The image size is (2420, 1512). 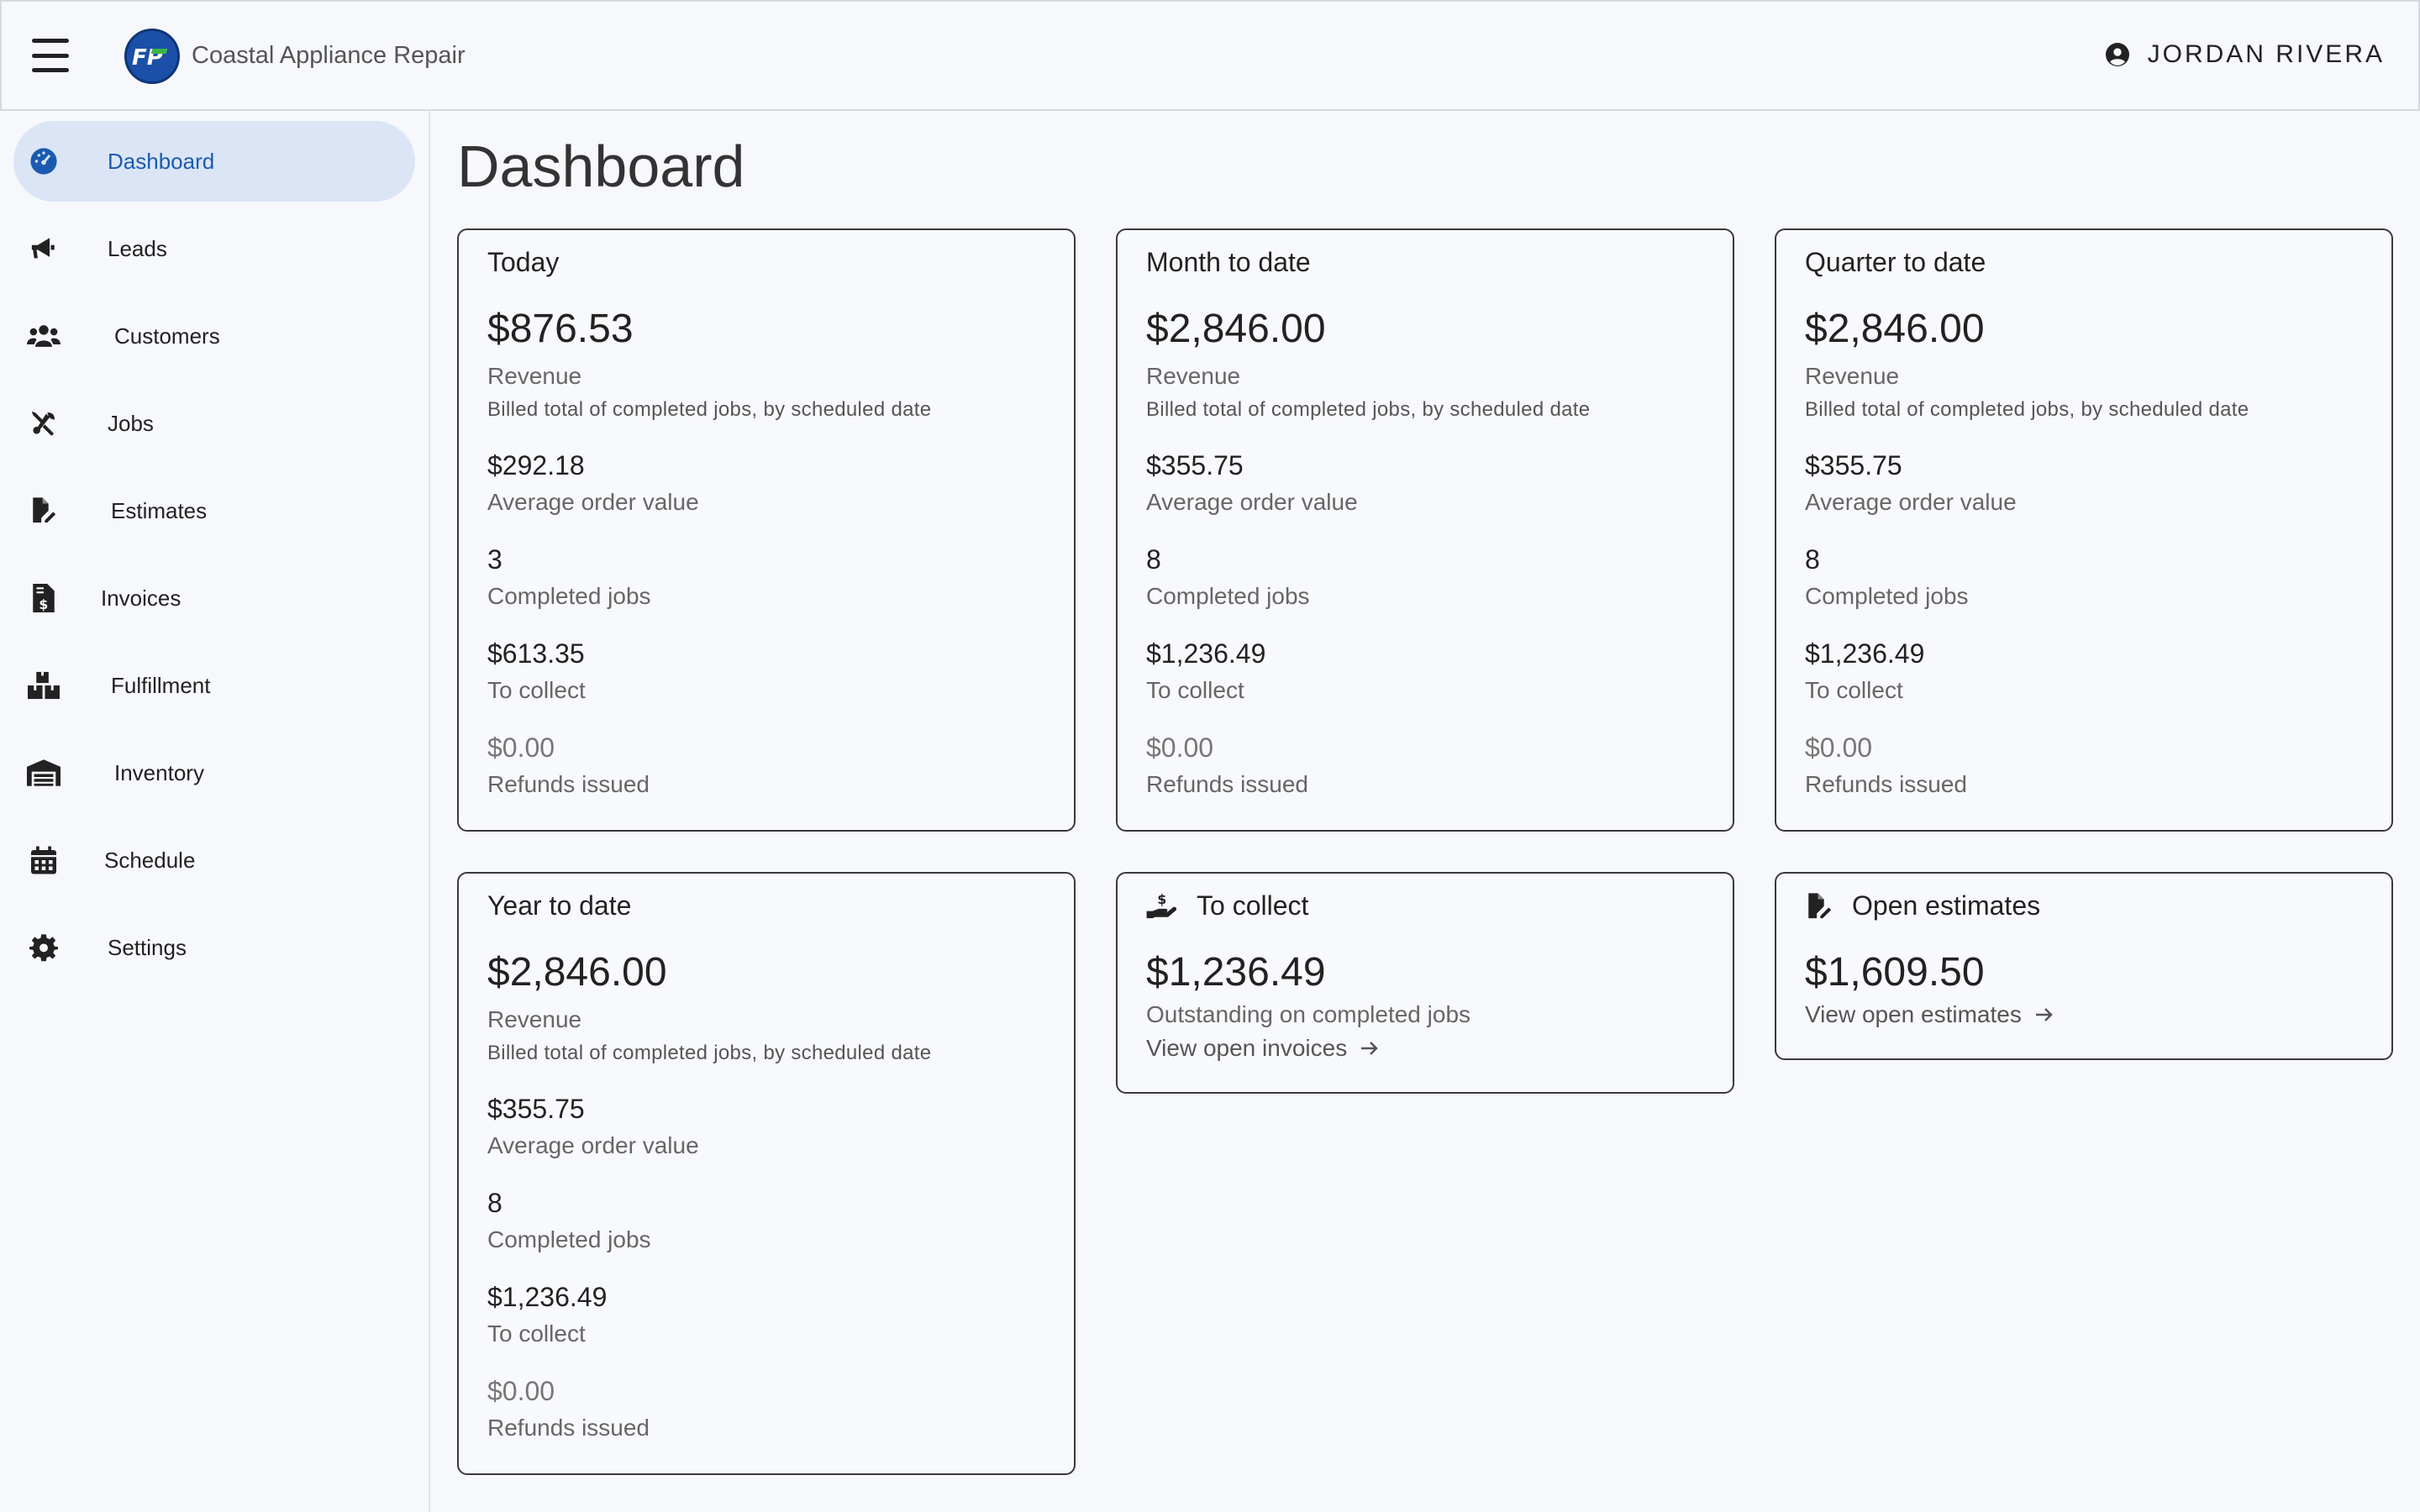 I want to click on to-collect-description: Outstanding on completed jobs, so click(x=1308, y=1014).